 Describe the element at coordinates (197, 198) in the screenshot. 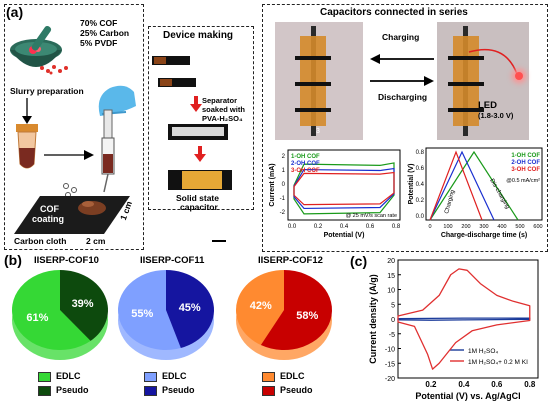

I see `solid-state-line-1: Solid state` at that location.